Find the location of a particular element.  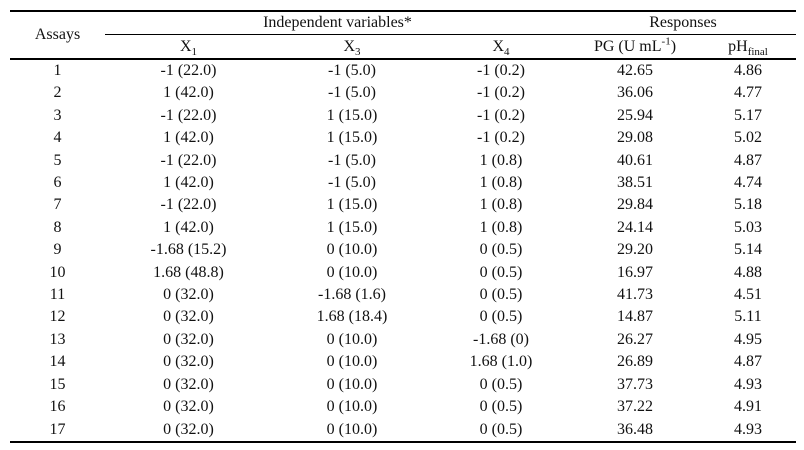

table-row: 17 0 (32.0) 0 (10.0) 0 (0.5) 36.48 4.93 is located at coordinates (403, 430).